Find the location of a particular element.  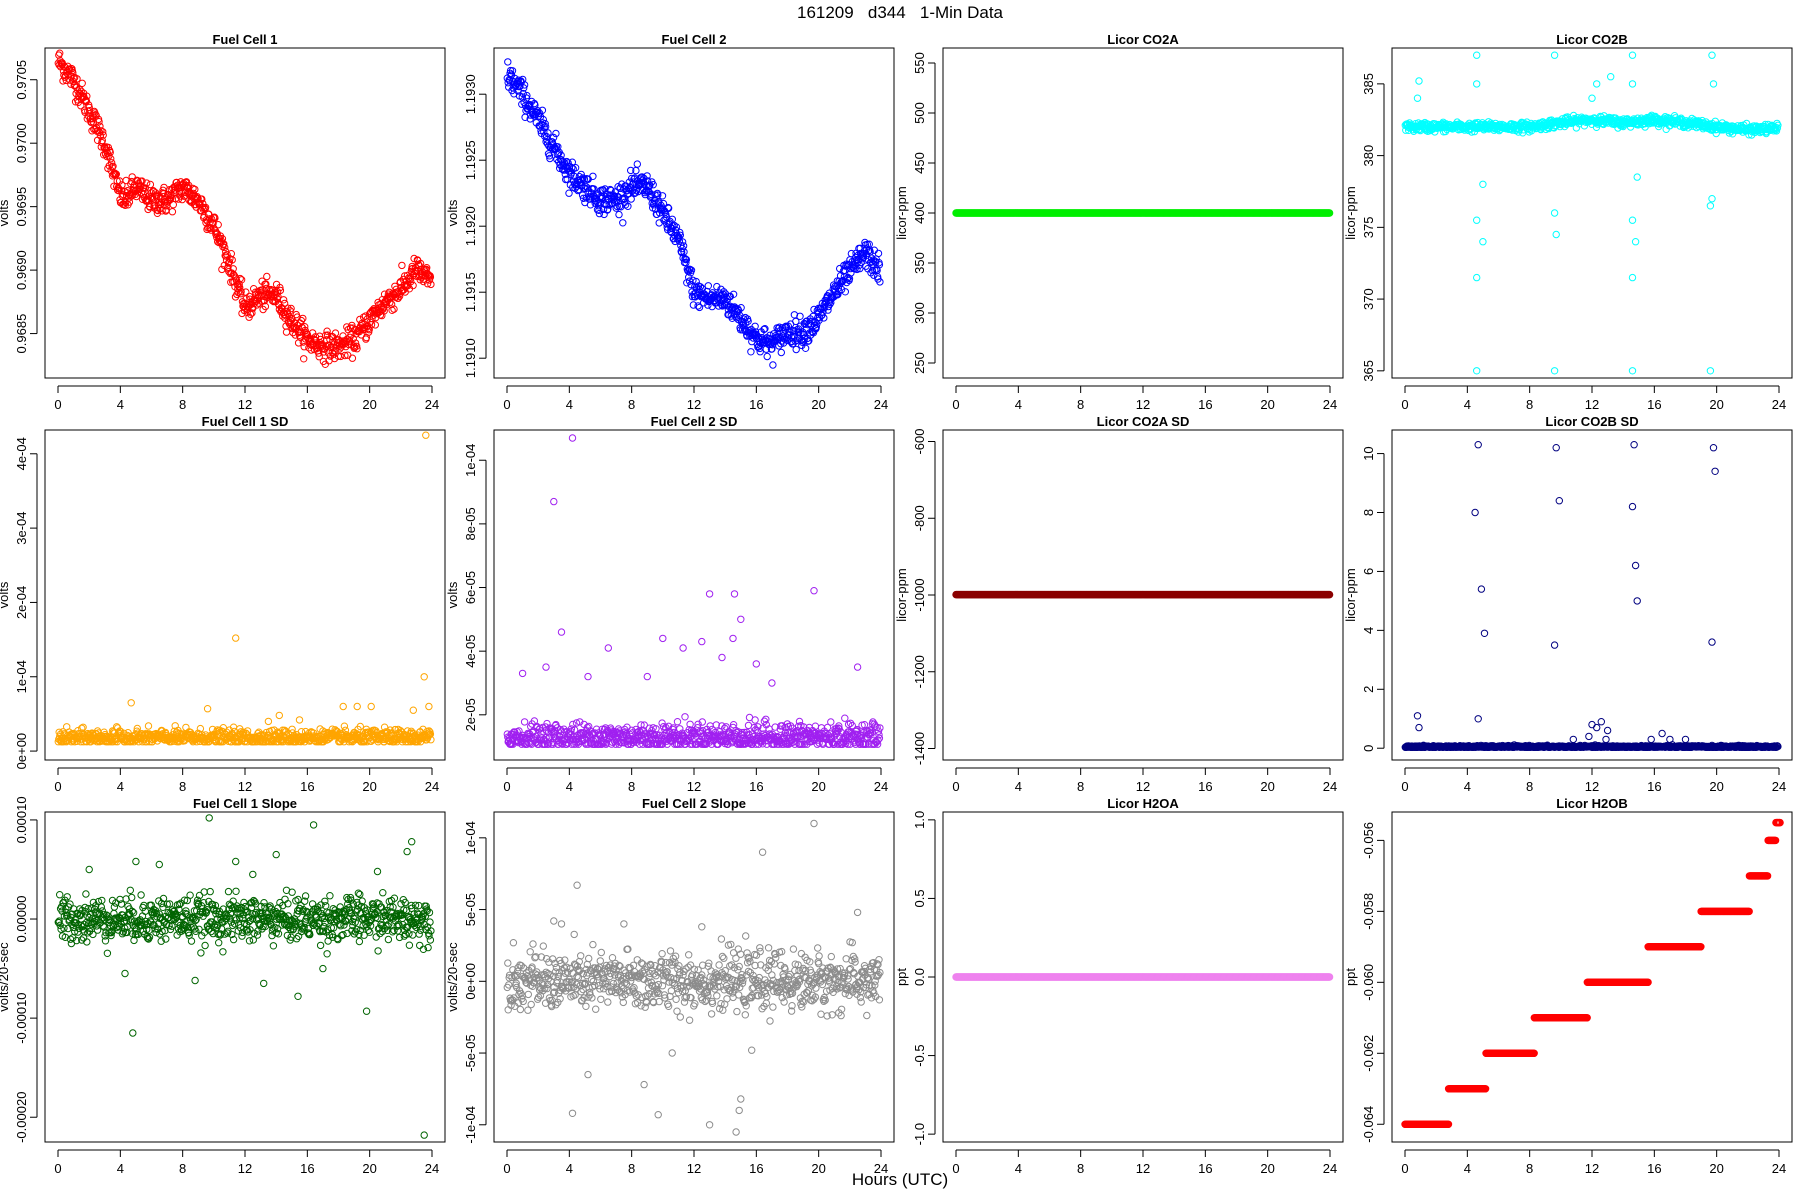

chart-title: Fuel Cell 1 SD is located at coordinates (245, 421).